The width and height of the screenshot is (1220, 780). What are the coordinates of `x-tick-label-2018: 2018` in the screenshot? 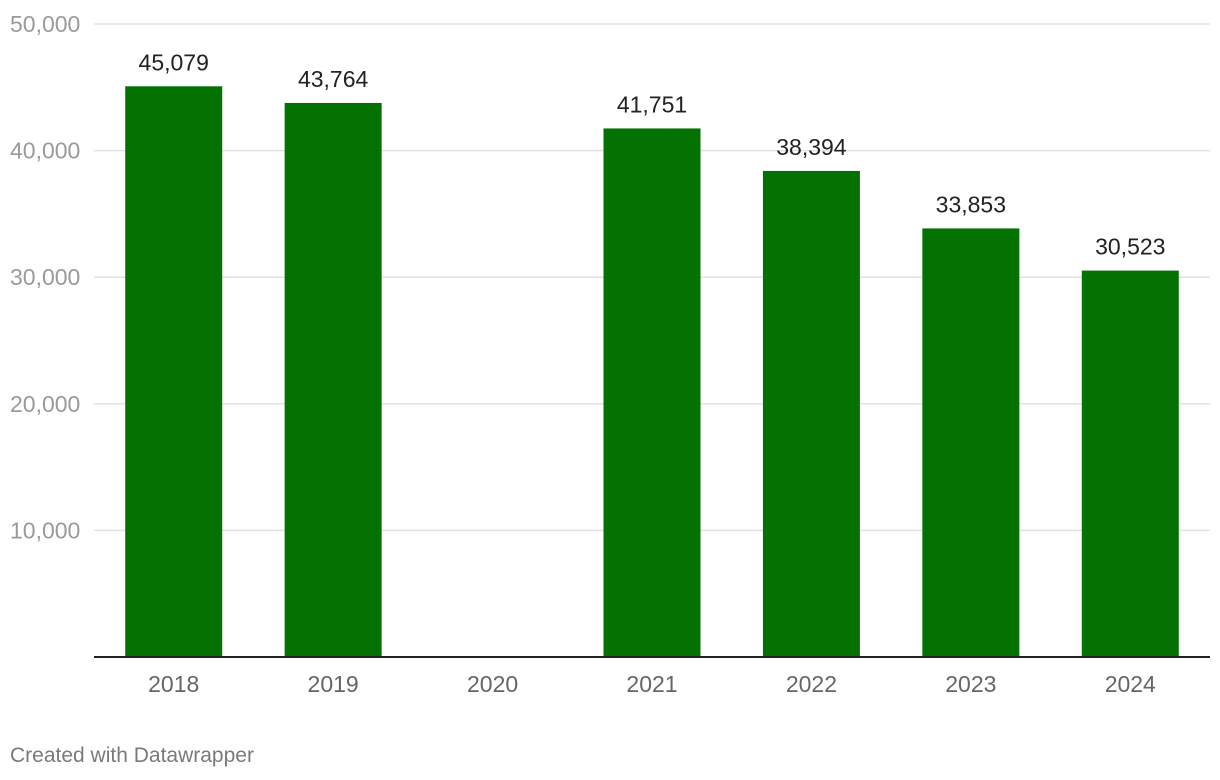 It's located at (173, 684).